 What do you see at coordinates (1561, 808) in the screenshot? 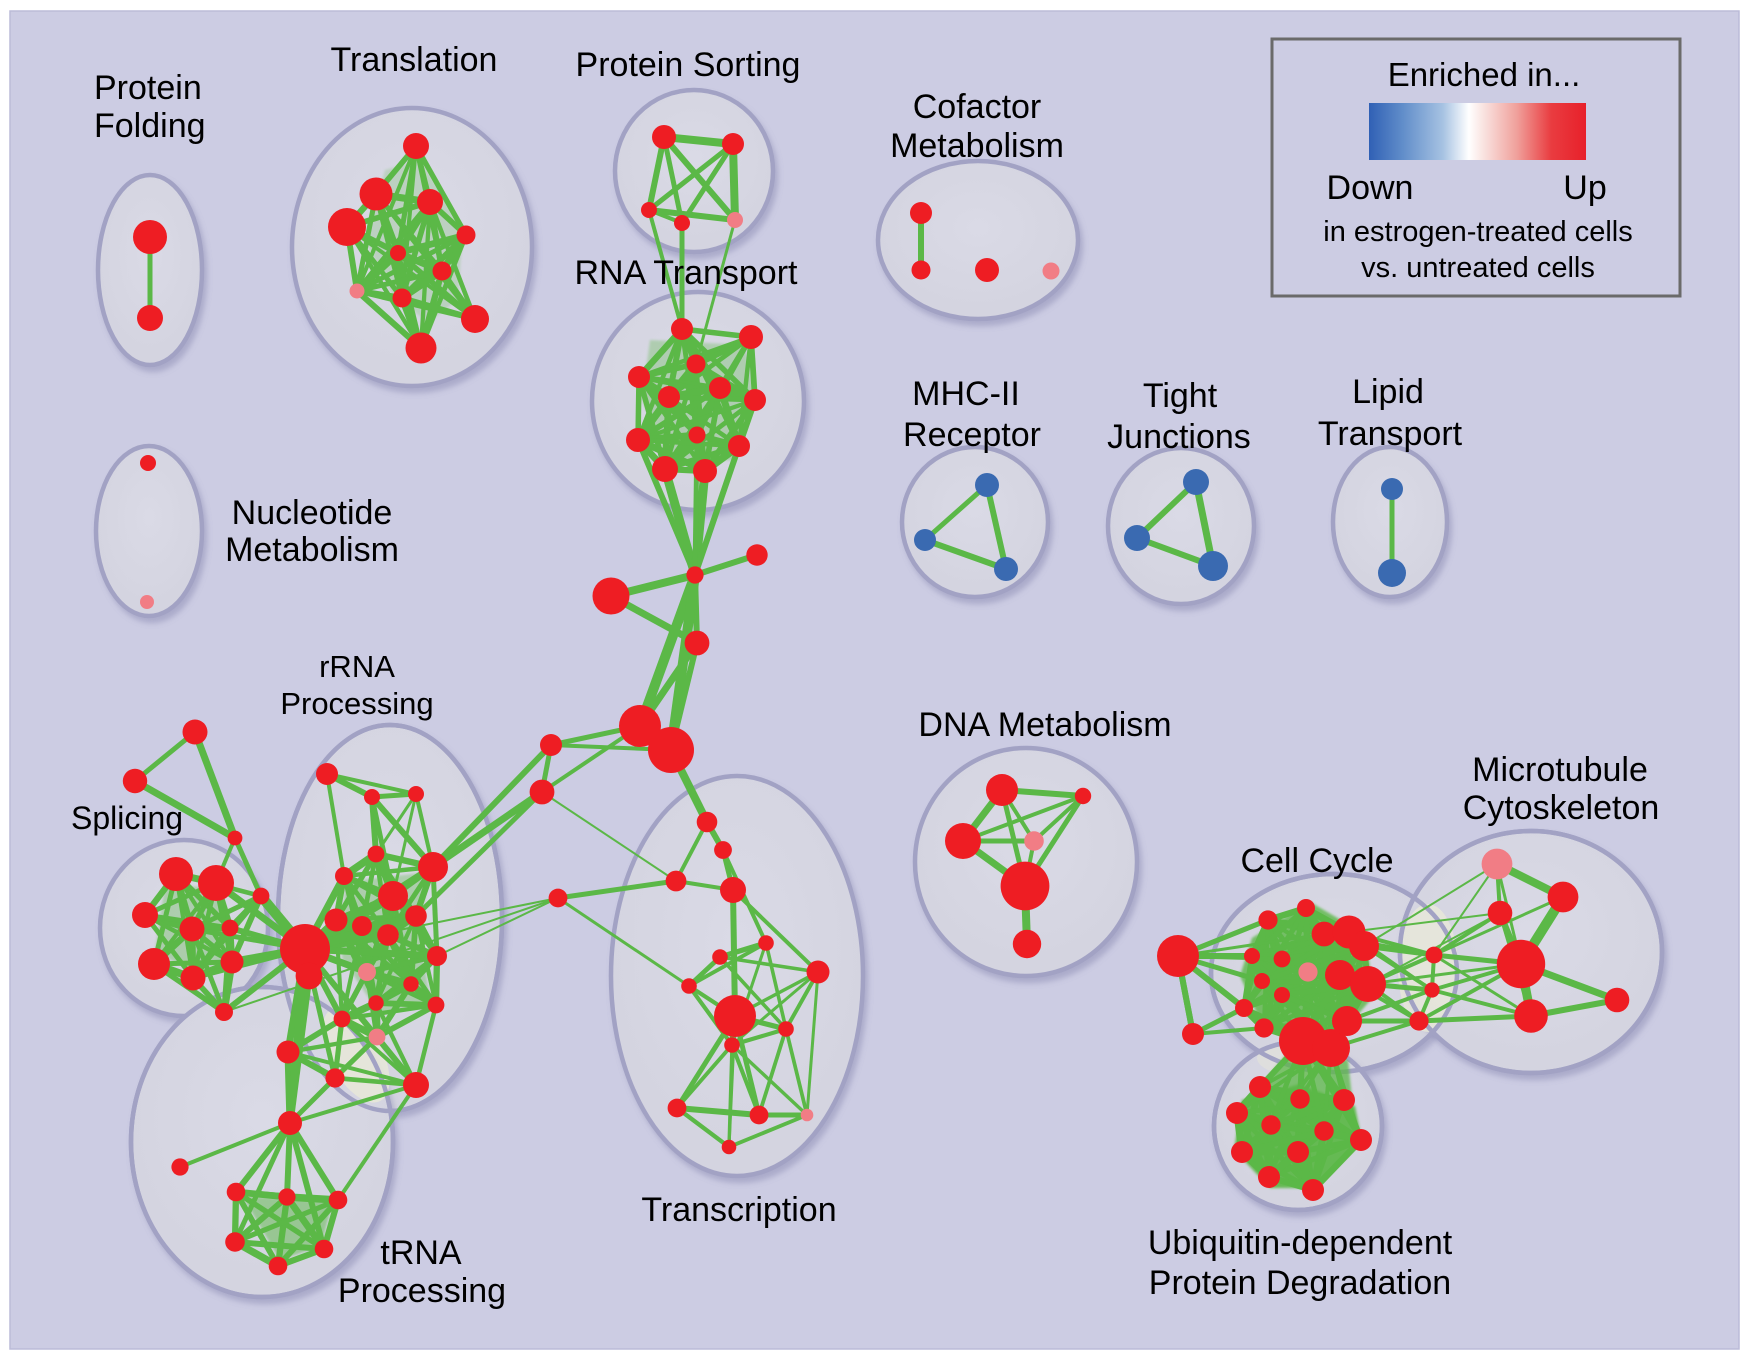
I see `svg-text: Cytoskeleton` at bounding box center [1561, 808].